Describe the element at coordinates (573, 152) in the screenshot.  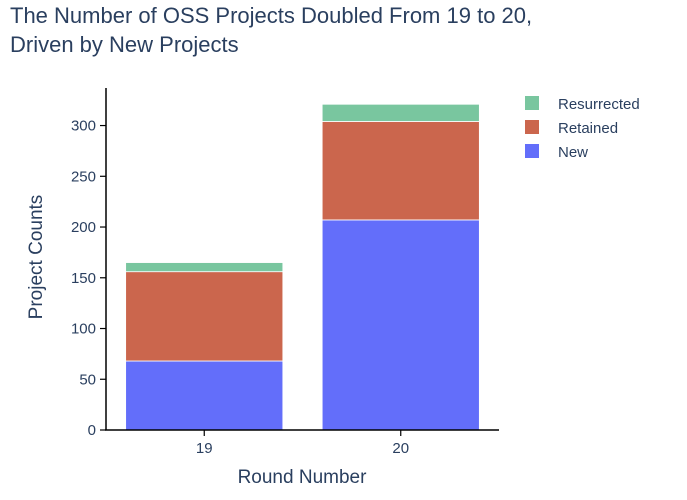
I see `legend-label-new: New` at that location.